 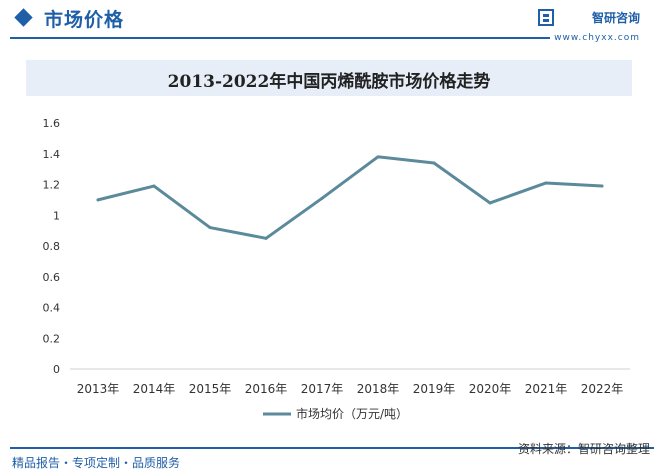 I want to click on chart-title-band: 2013-2022年中国丙烯酰胺市场价格走势, so click(x=329, y=78).